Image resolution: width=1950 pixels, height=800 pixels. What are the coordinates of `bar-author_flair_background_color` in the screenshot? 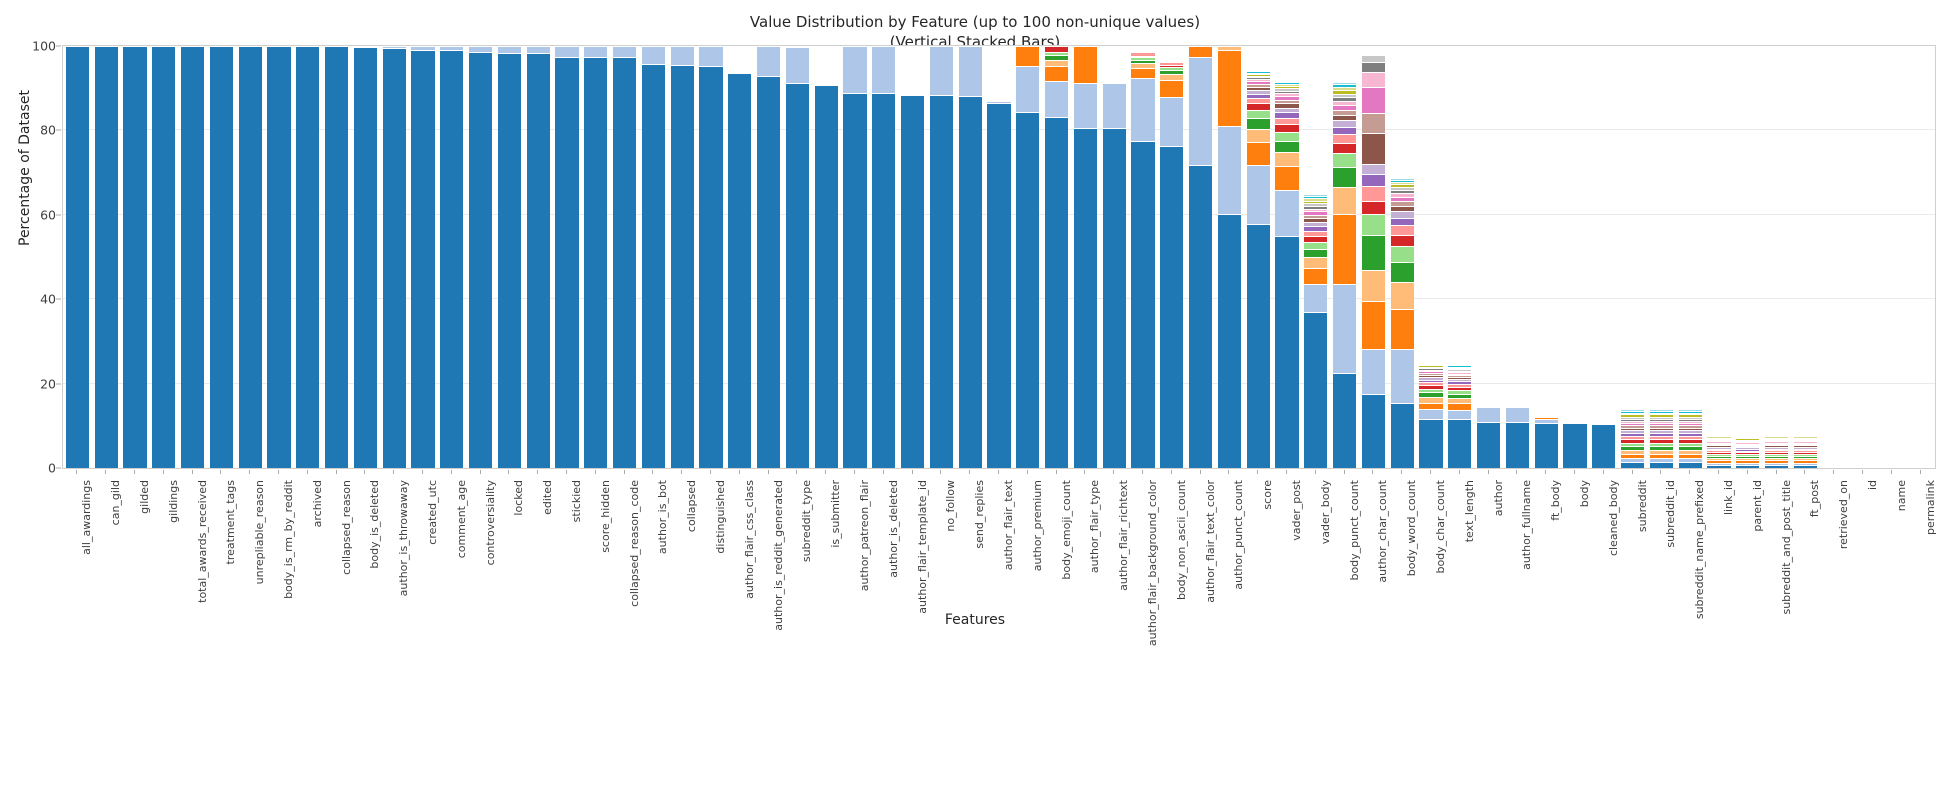 It's located at (1143, 259).